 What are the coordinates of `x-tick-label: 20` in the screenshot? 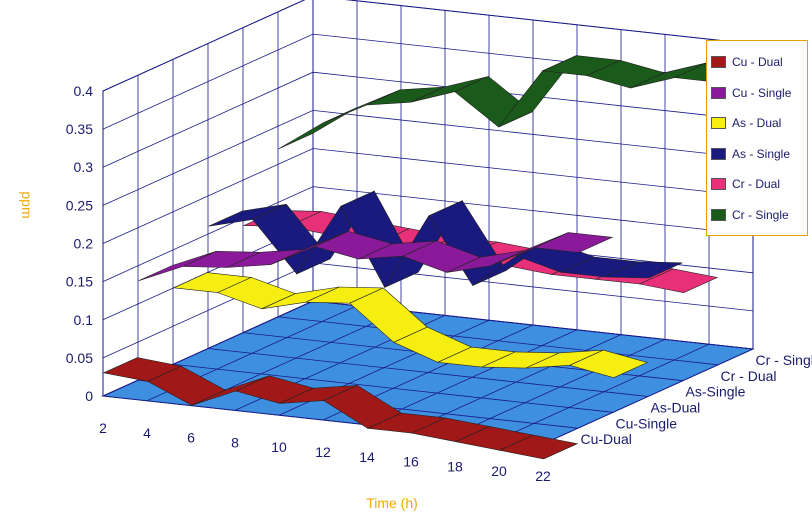 It's located at (499, 471).